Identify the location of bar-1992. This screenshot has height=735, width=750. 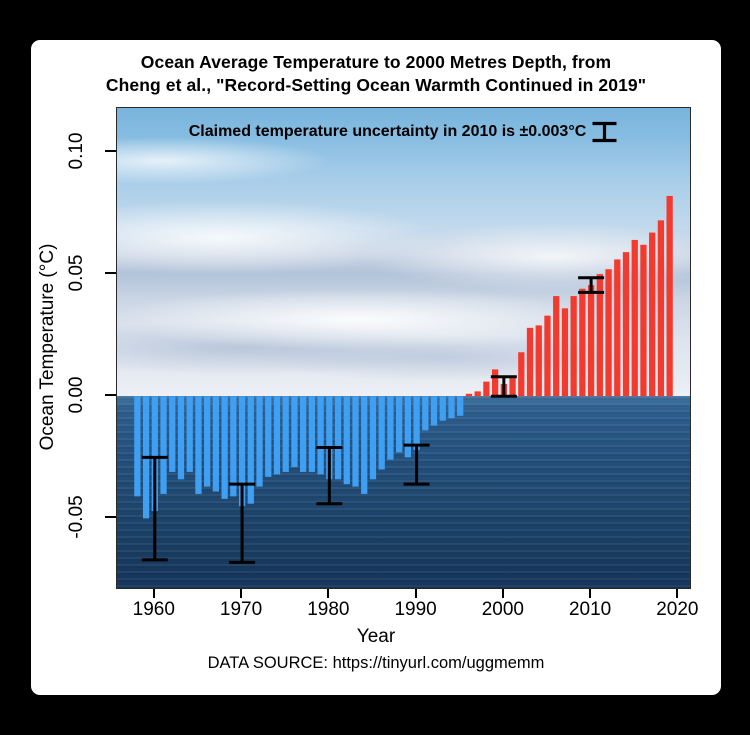
(434, 411).